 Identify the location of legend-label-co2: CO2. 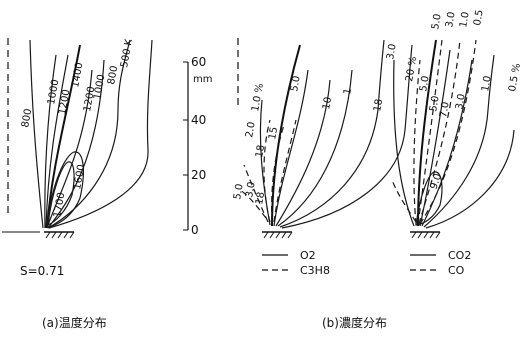
(459, 255).